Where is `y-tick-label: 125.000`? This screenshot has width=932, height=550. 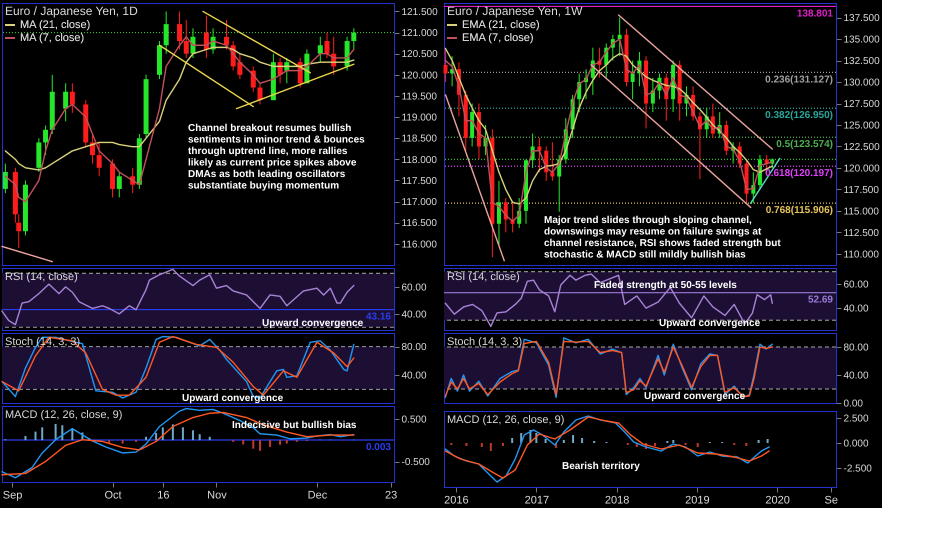 y-tick-label: 125.000 is located at coordinates (862, 126).